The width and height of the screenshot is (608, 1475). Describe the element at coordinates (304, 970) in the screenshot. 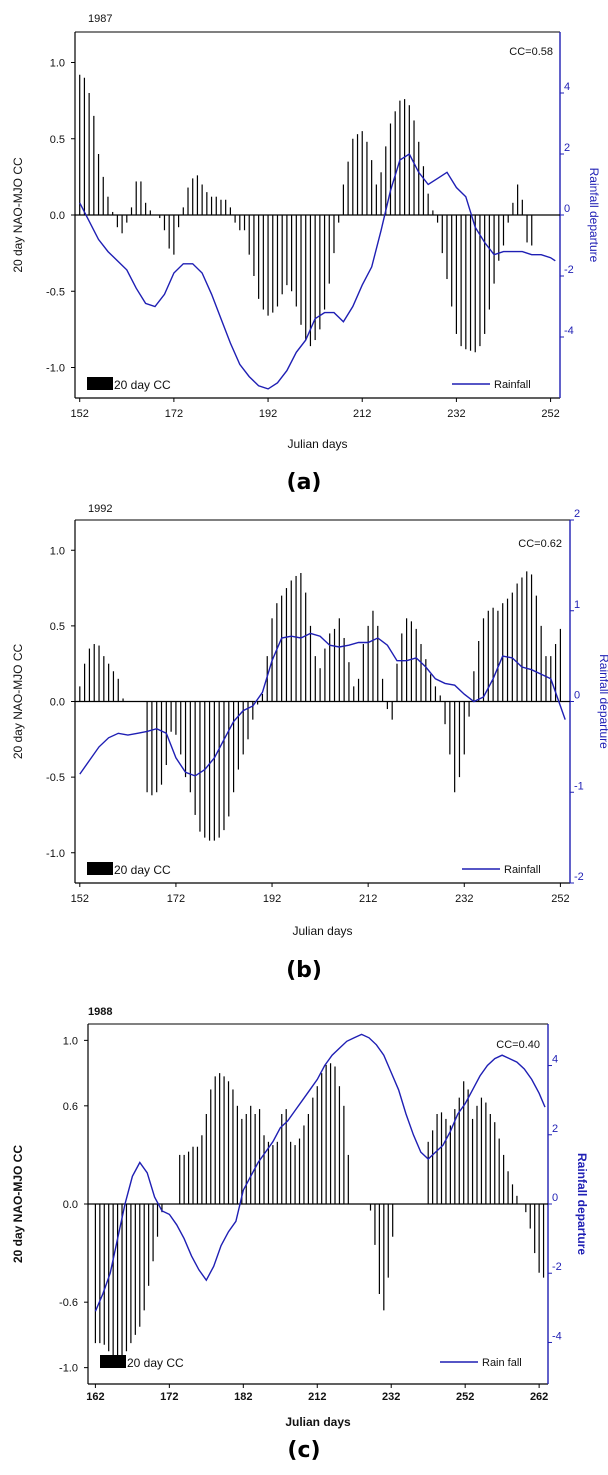

I see `panel-label-b: (b)` at that location.